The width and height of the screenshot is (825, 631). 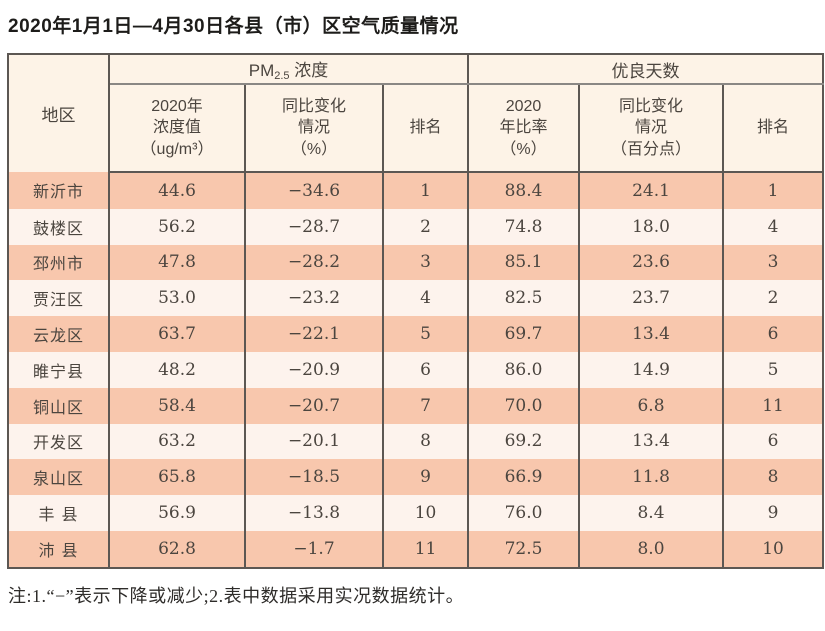 What do you see at coordinates (314, 513) in the screenshot?
I see `pm-change-cell: −13.8` at bounding box center [314, 513].